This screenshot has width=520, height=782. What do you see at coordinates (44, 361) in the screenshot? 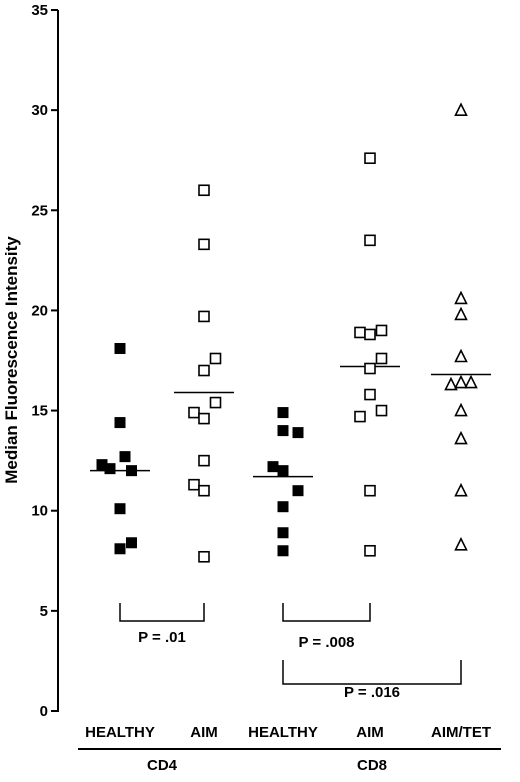
I see `y-ticks: 0 5 10 15 20 25 30 35` at bounding box center [44, 361].